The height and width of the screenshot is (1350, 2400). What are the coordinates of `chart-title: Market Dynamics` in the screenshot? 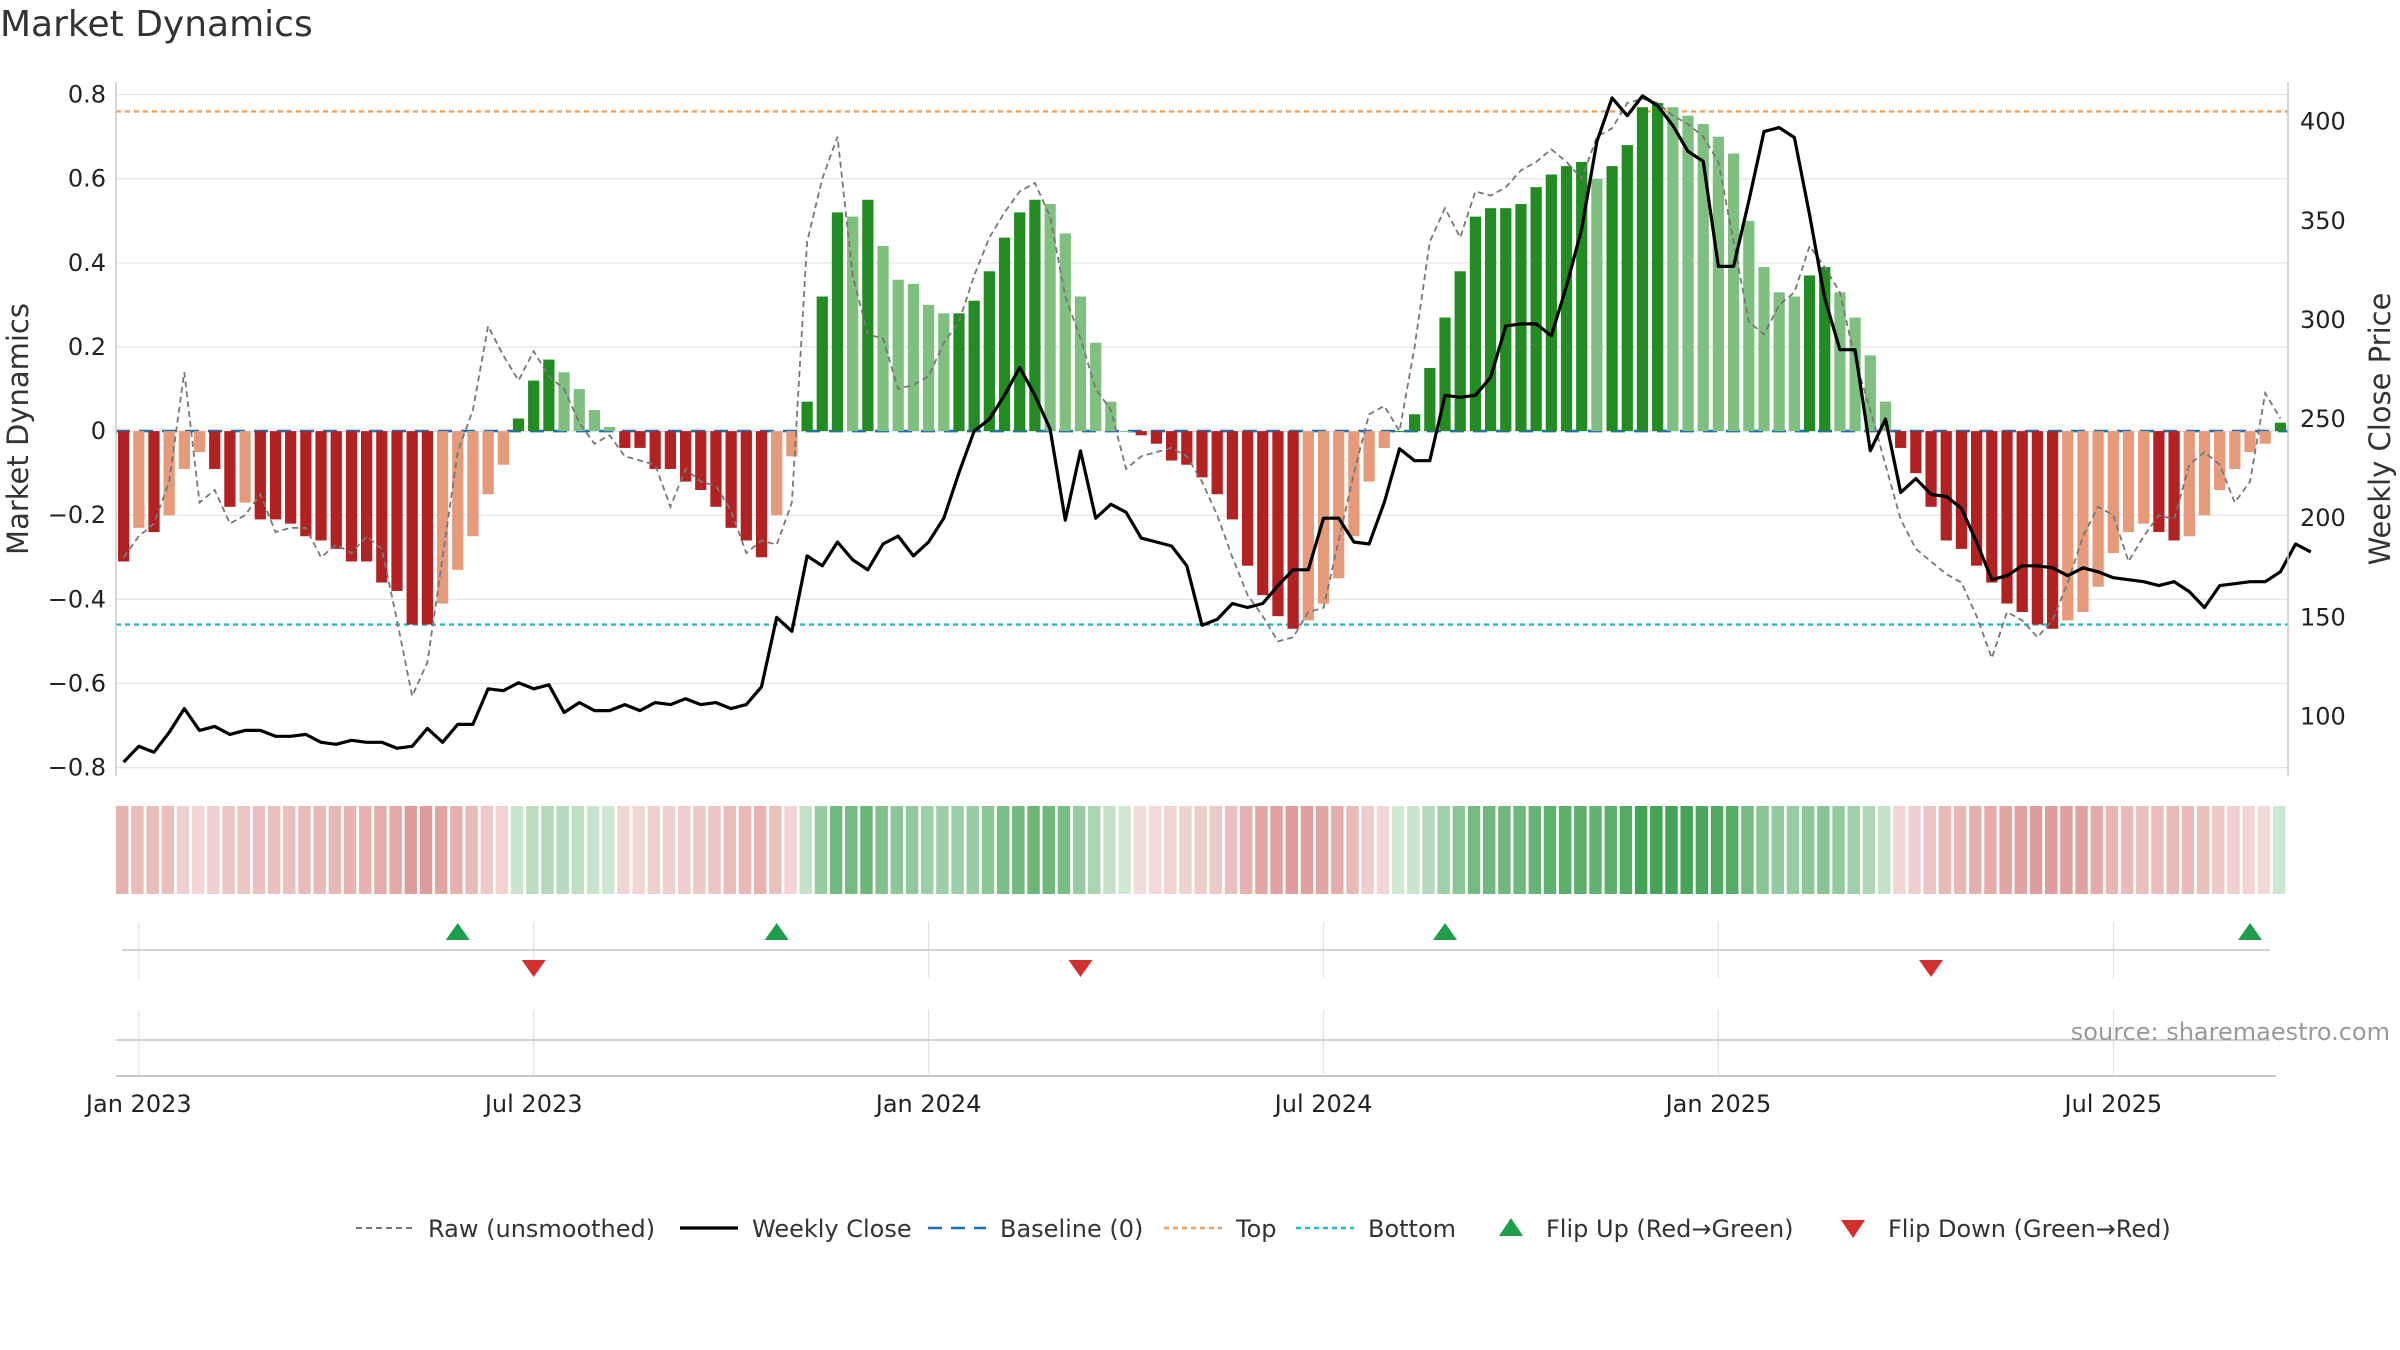 It's located at (156, 24).